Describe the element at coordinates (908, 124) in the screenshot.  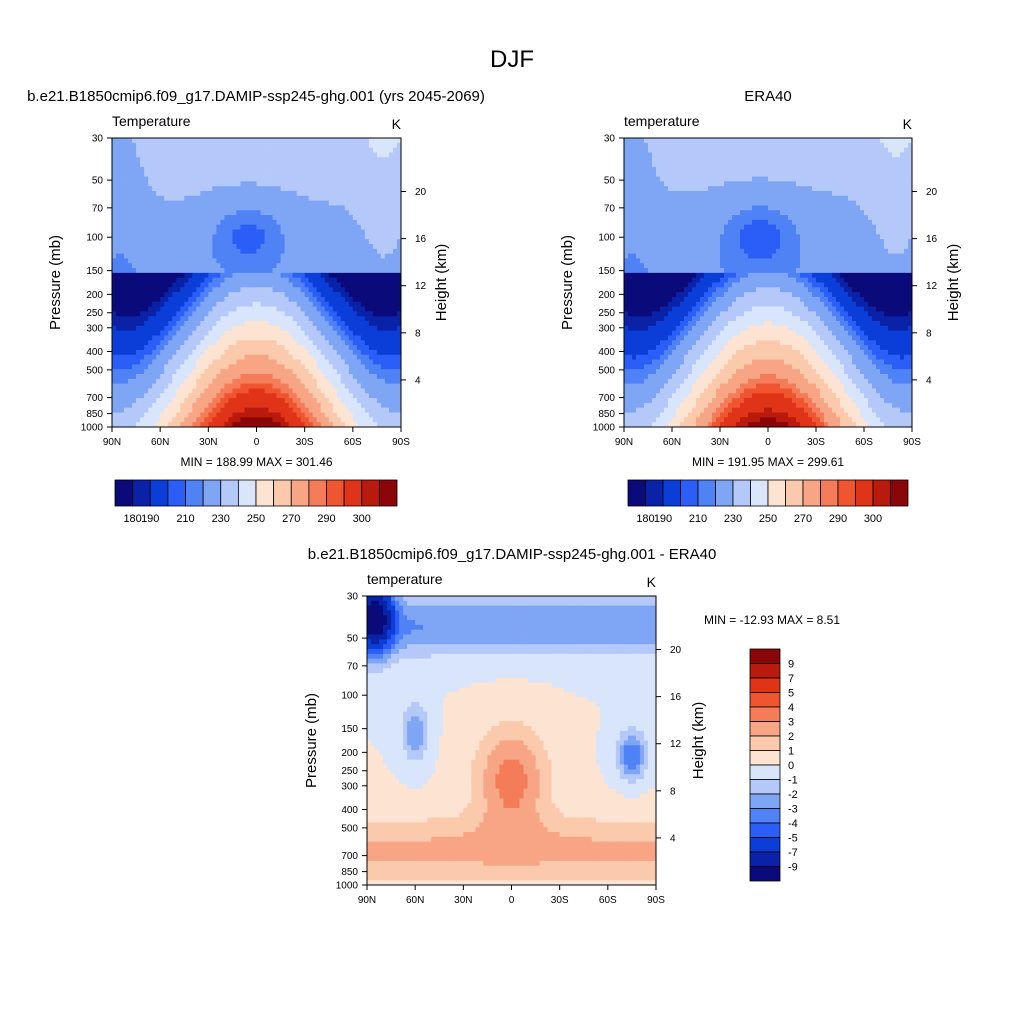
I see `subtitle-unit: K` at that location.